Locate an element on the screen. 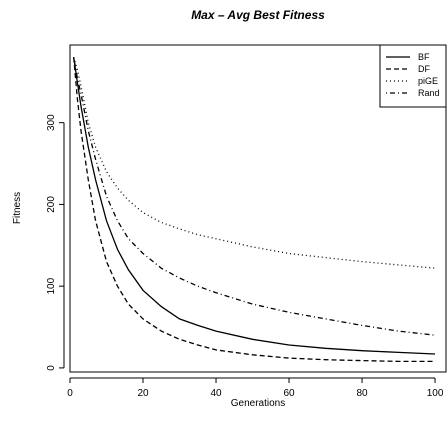  y-axis-label: Fitness is located at coordinates (17, 208).